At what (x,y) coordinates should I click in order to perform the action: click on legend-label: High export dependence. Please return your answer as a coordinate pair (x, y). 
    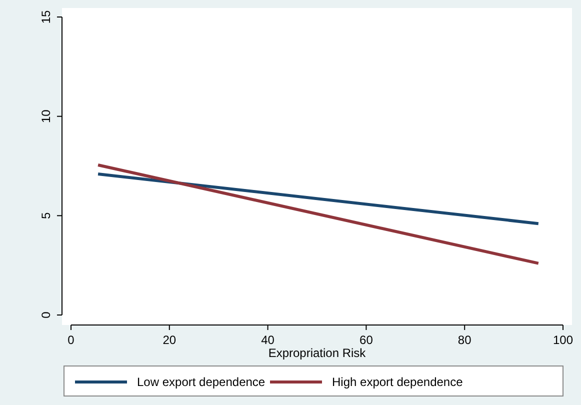
    Looking at the image, I should click on (398, 382).